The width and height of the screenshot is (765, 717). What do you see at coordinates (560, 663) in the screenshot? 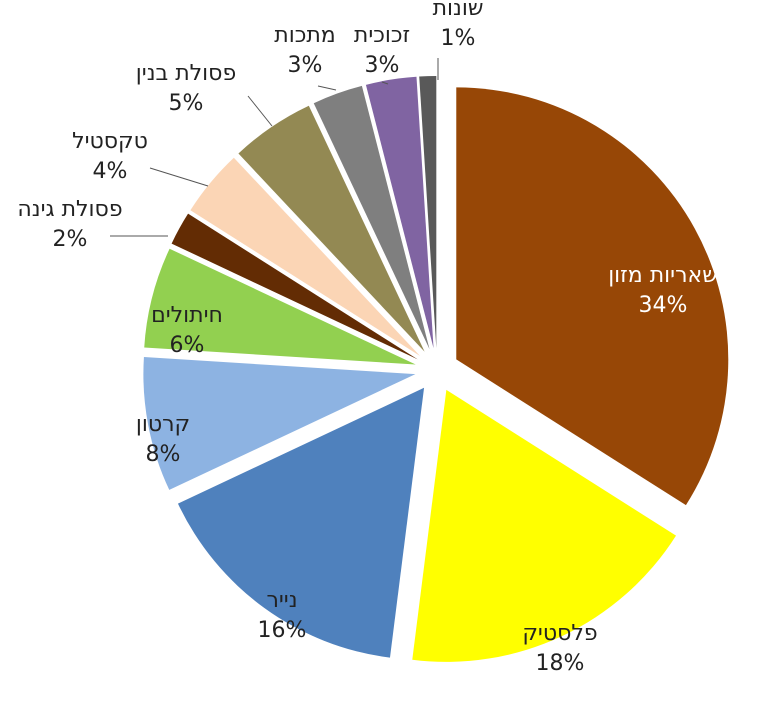
I see `slice-percent: 18%` at bounding box center [560, 663].